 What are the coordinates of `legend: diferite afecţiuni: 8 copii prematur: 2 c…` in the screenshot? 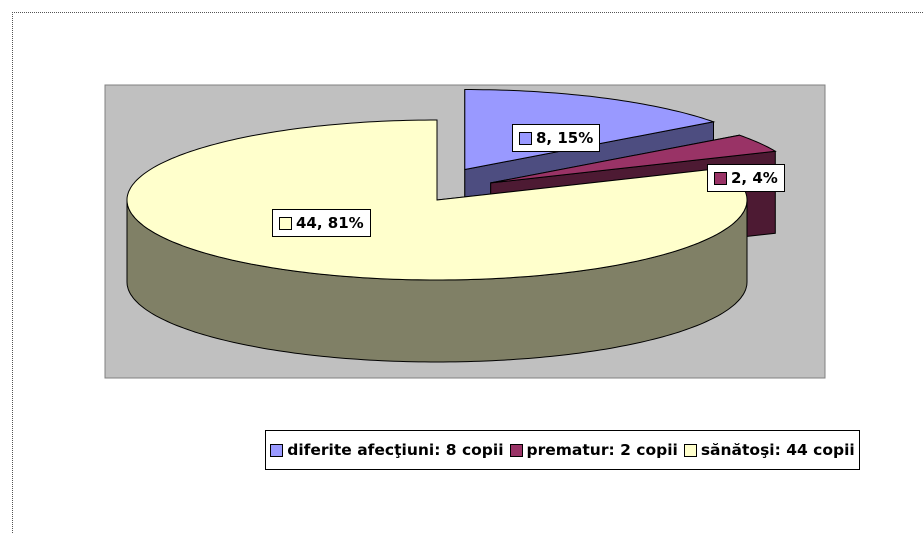 It's located at (562, 450).